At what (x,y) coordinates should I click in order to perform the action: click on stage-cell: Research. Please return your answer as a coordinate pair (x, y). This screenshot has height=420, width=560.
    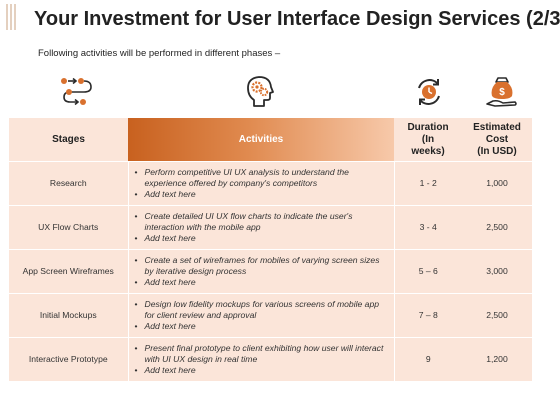
    Looking at the image, I should click on (68, 183).